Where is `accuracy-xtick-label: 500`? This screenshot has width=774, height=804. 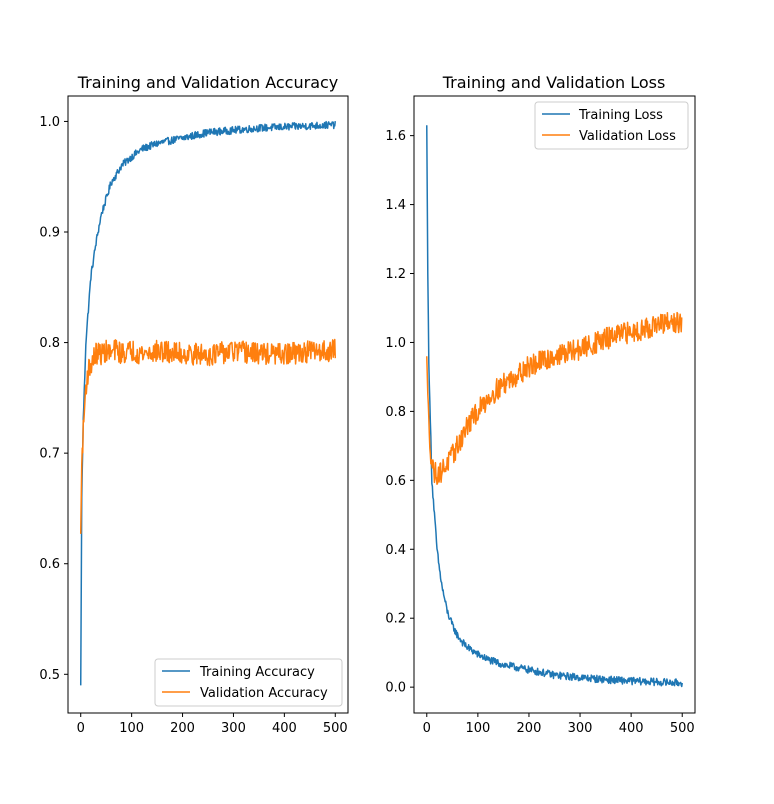
accuracy-xtick-label: 500 is located at coordinates (335, 728).